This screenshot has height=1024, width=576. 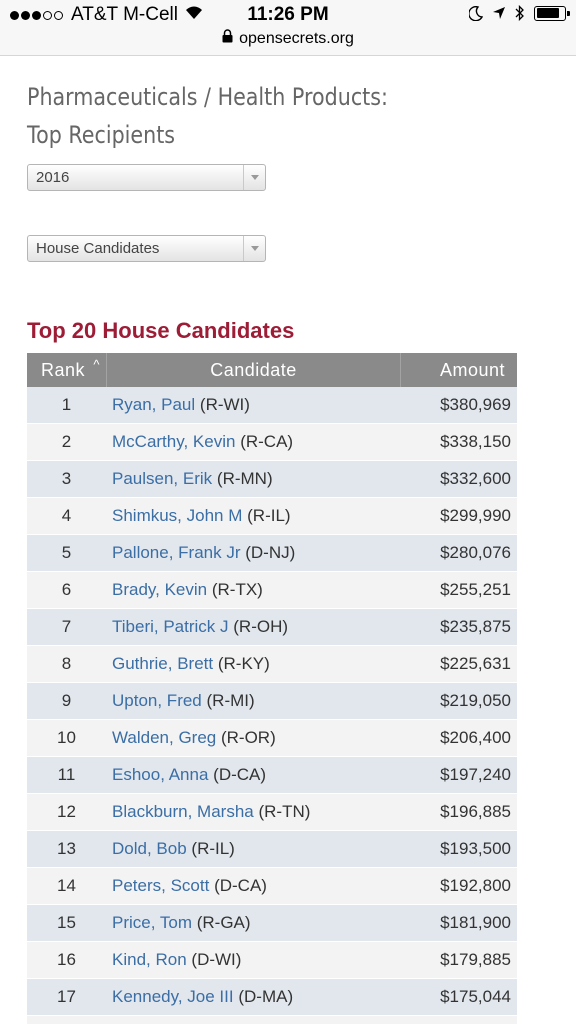 I want to click on candidate-party: (R-OR), so click(x=248, y=737).